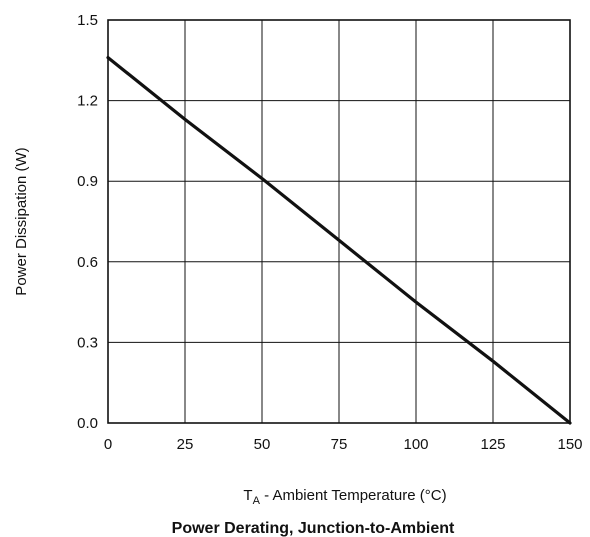 The image size is (590, 537). Describe the element at coordinates (87, 342) in the screenshot. I see `y-tick-label: 0.3` at that location.